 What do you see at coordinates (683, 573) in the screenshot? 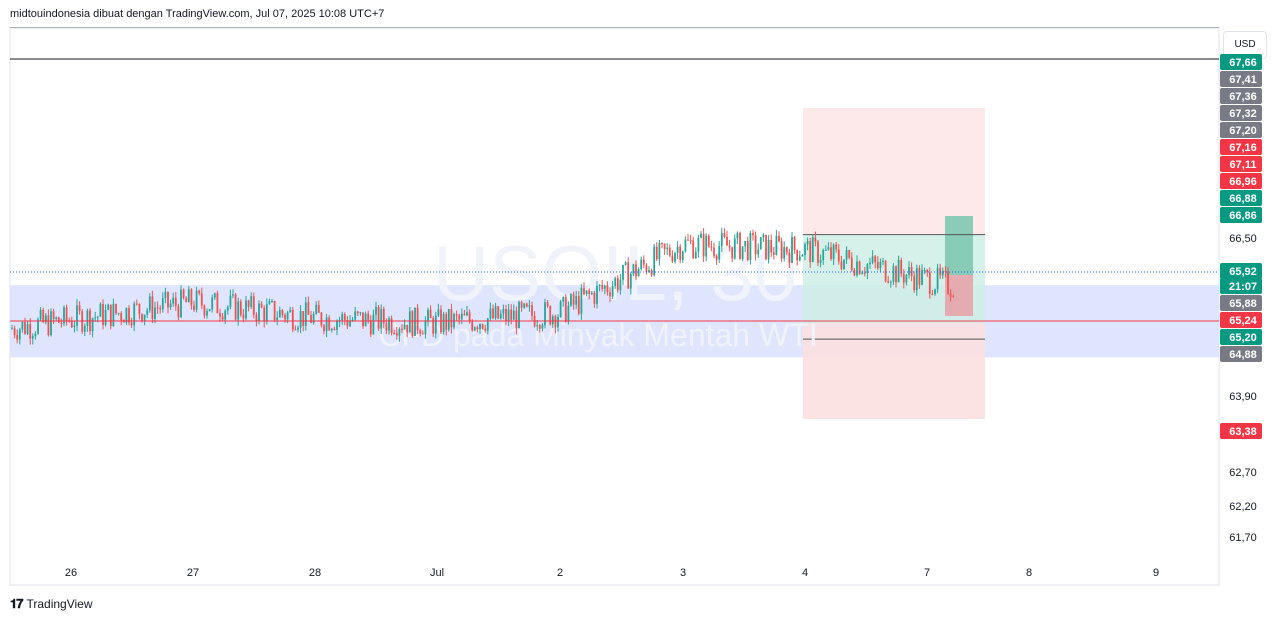
I see `x-tick-label: 3` at bounding box center [683, 573].